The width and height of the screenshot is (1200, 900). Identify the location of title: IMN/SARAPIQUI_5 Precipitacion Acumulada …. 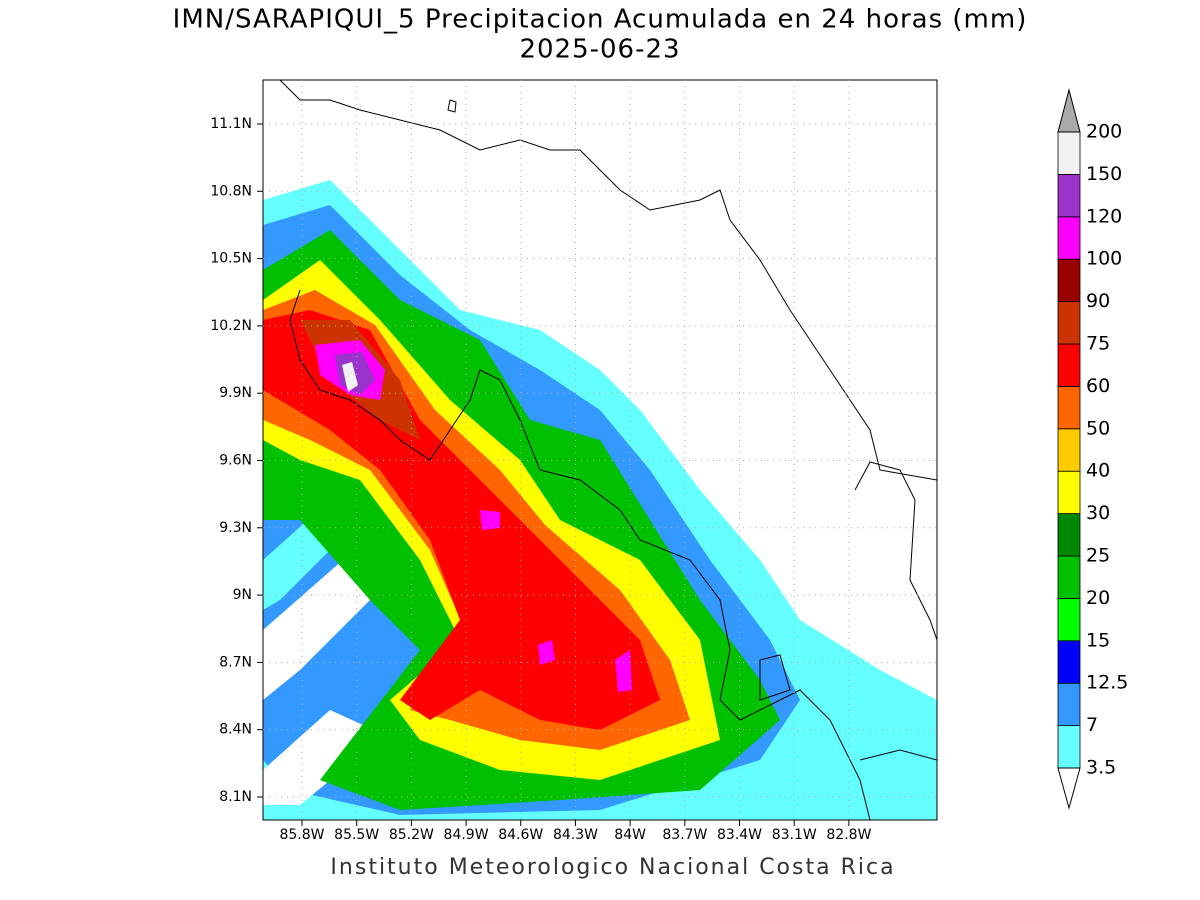
(600, 20).